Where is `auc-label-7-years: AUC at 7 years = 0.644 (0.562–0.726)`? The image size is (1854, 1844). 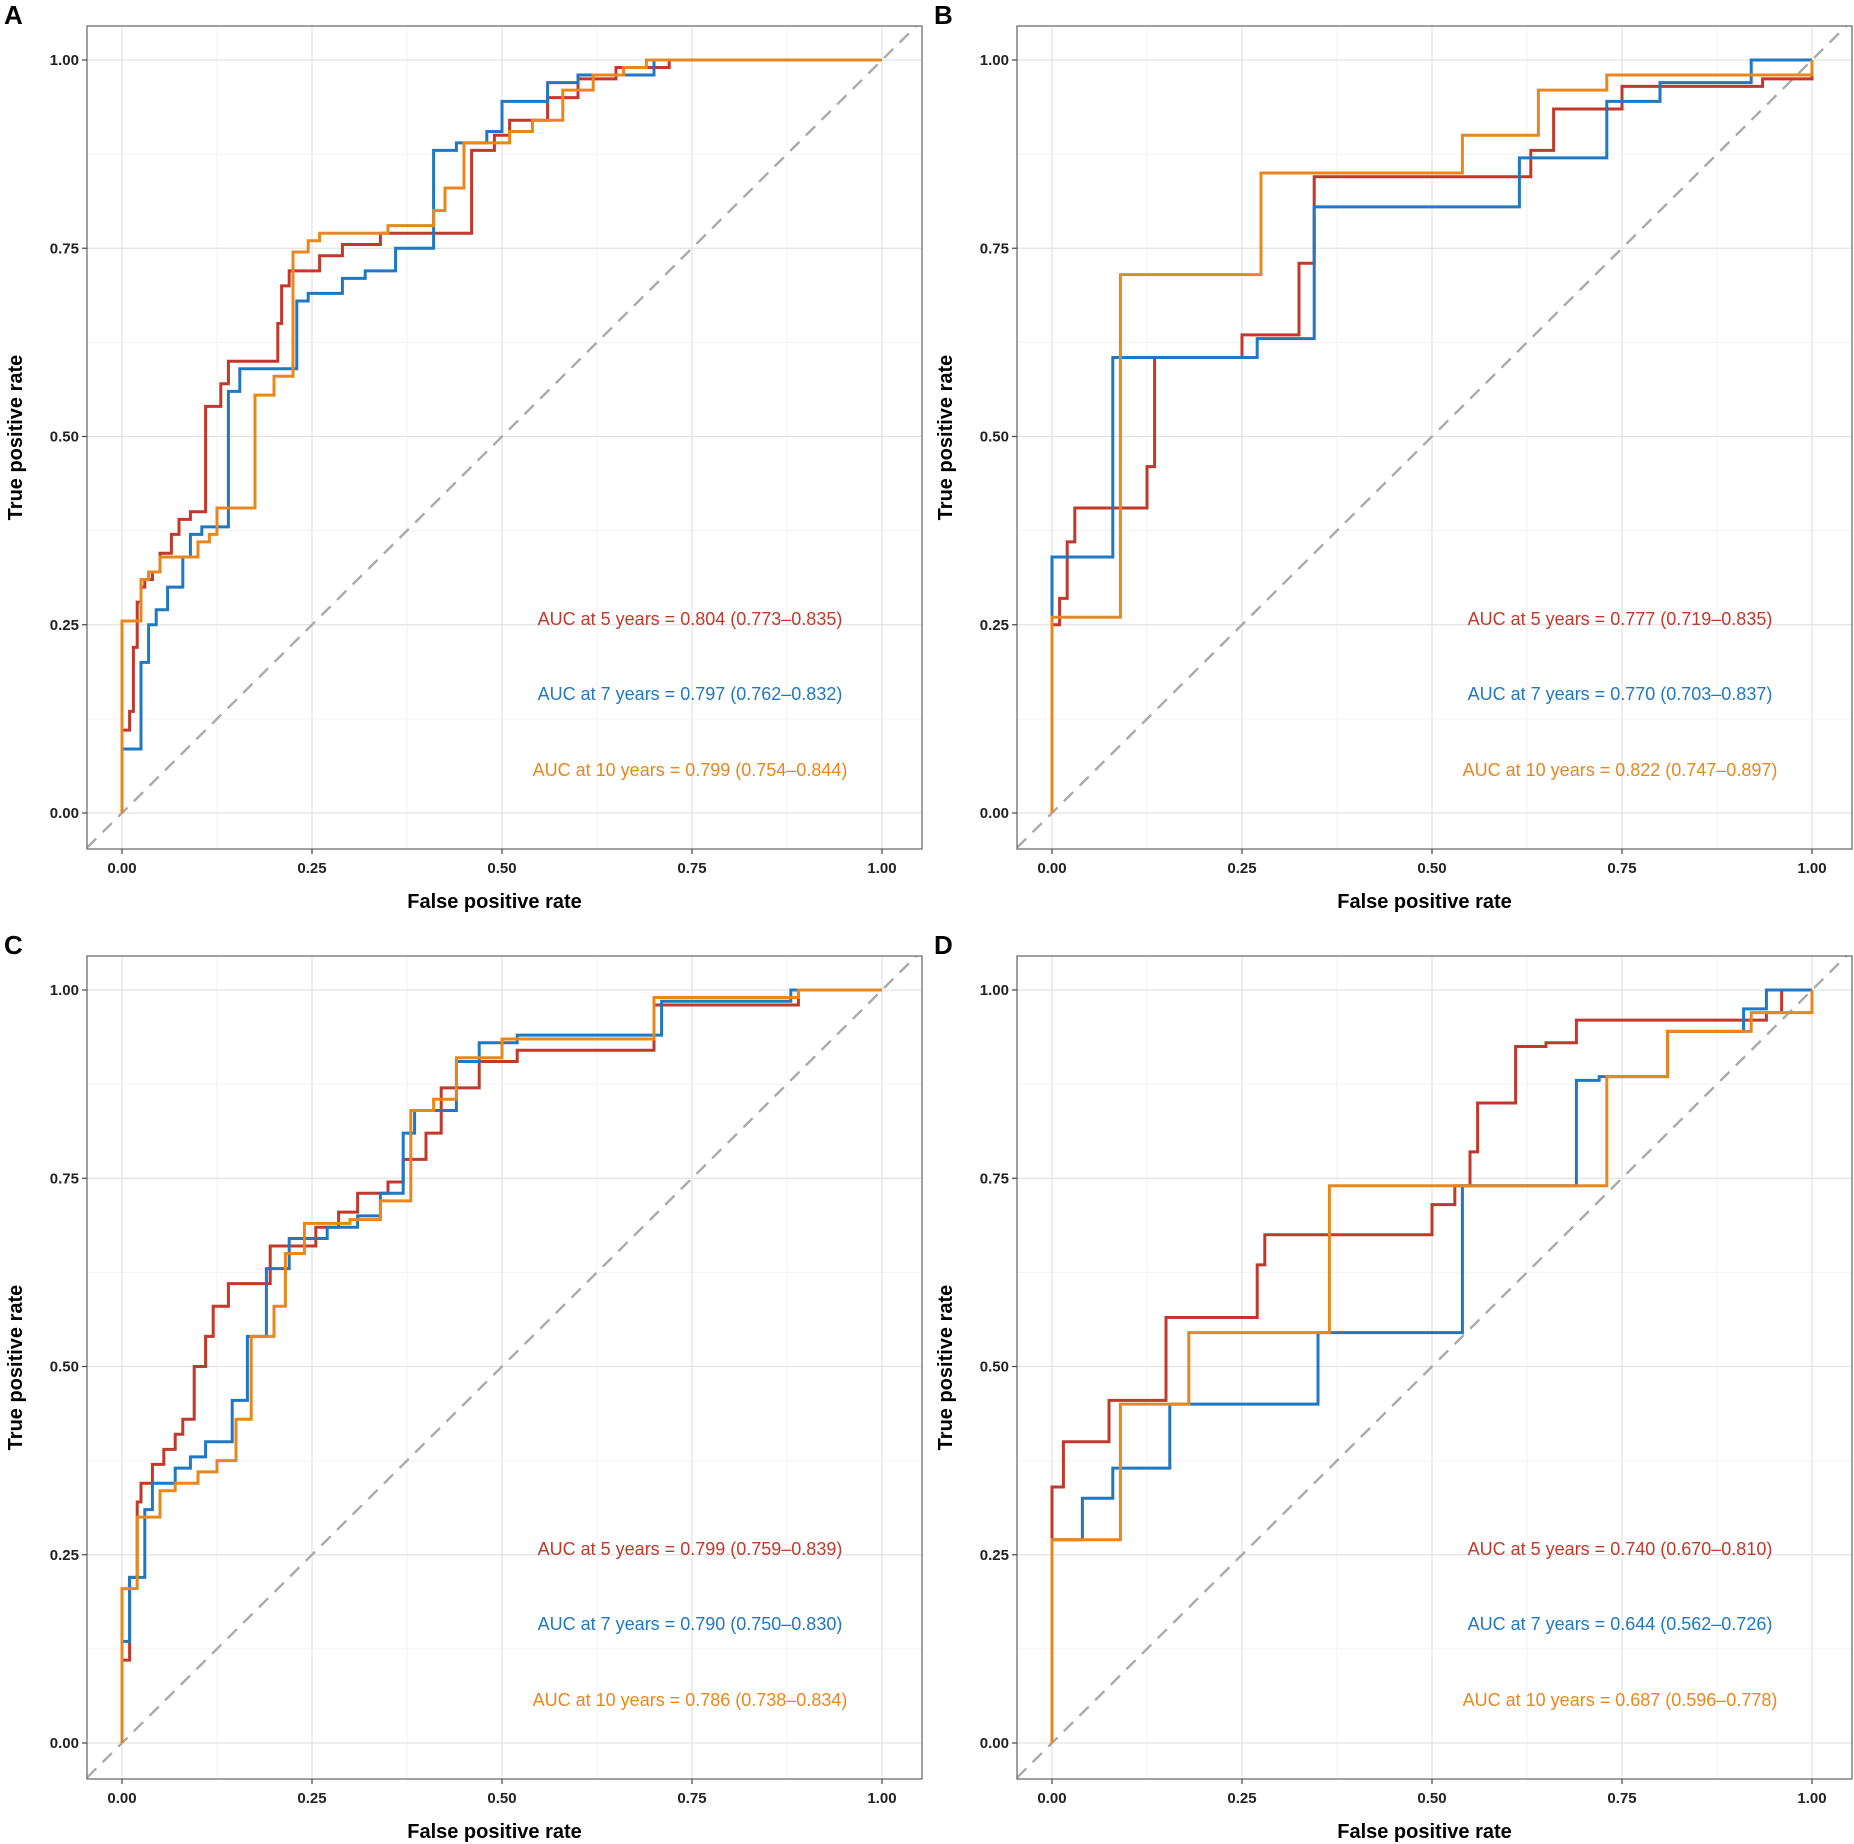 auc-label-7-years: AUC at 7 years = 0.644 (0.562–0.726) is located at coordinates (1620, 1624).